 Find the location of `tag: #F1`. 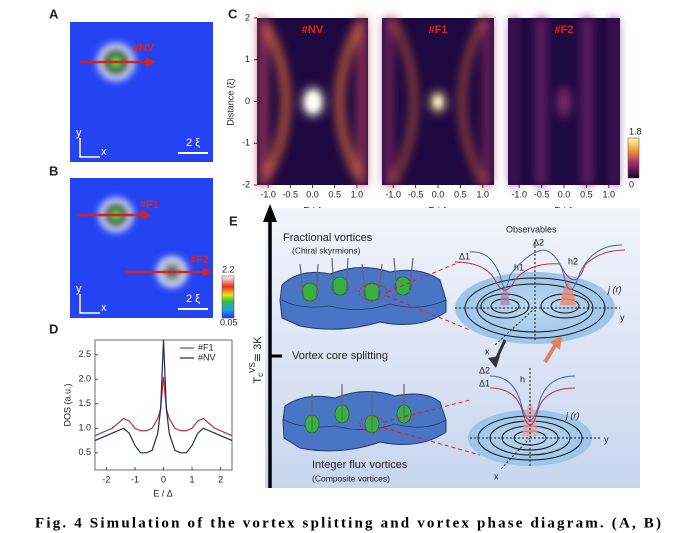

tag: #F1 is located at coordinates (149, 205).